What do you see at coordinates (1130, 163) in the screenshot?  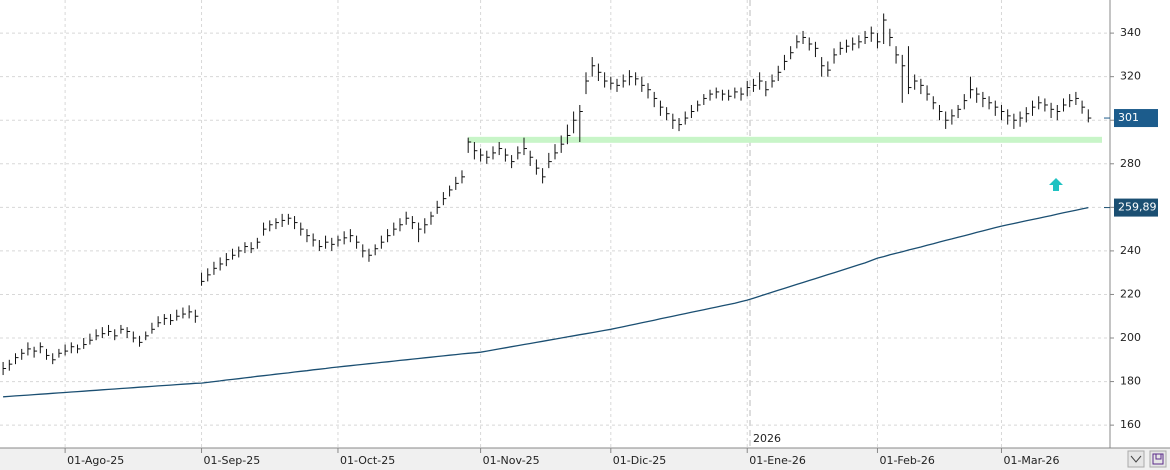 I see `y-tick-label: 280` at bounding box center [1130, 163].